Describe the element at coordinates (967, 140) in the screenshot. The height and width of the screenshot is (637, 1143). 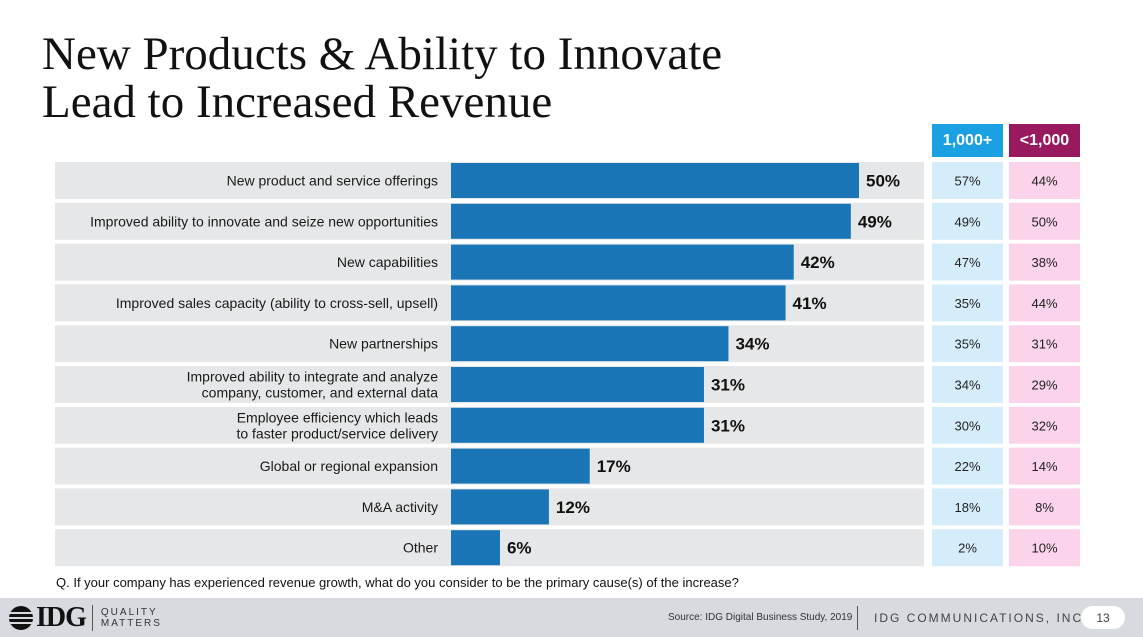
I see `column-header-1000-plus: 1,000+` at that location.